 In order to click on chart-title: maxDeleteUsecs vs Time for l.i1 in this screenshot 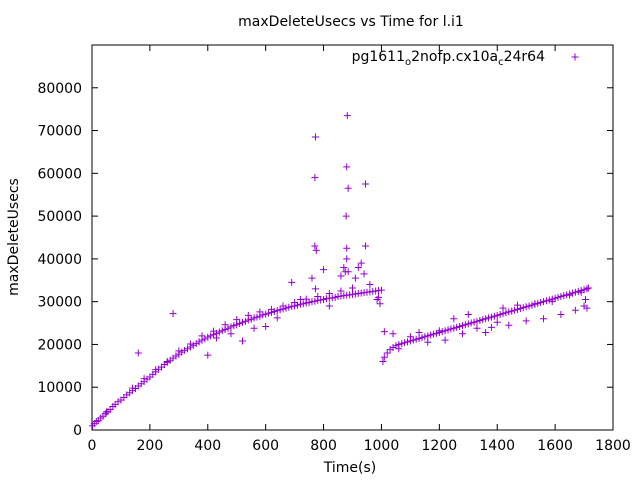, I will do `click(351, 22)`.